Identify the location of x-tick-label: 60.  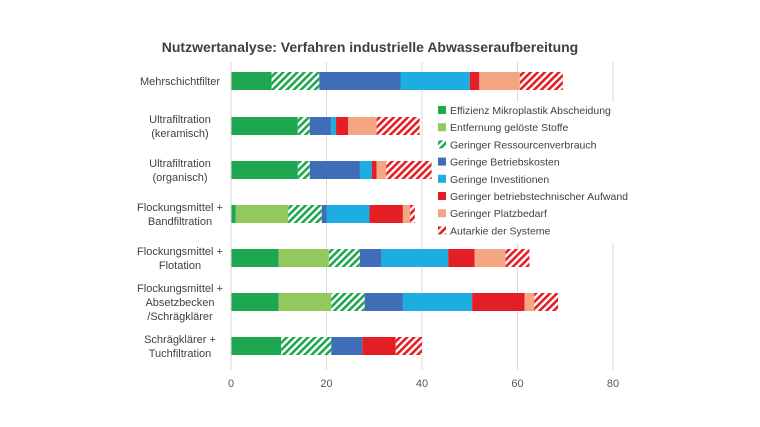
(517, 384).